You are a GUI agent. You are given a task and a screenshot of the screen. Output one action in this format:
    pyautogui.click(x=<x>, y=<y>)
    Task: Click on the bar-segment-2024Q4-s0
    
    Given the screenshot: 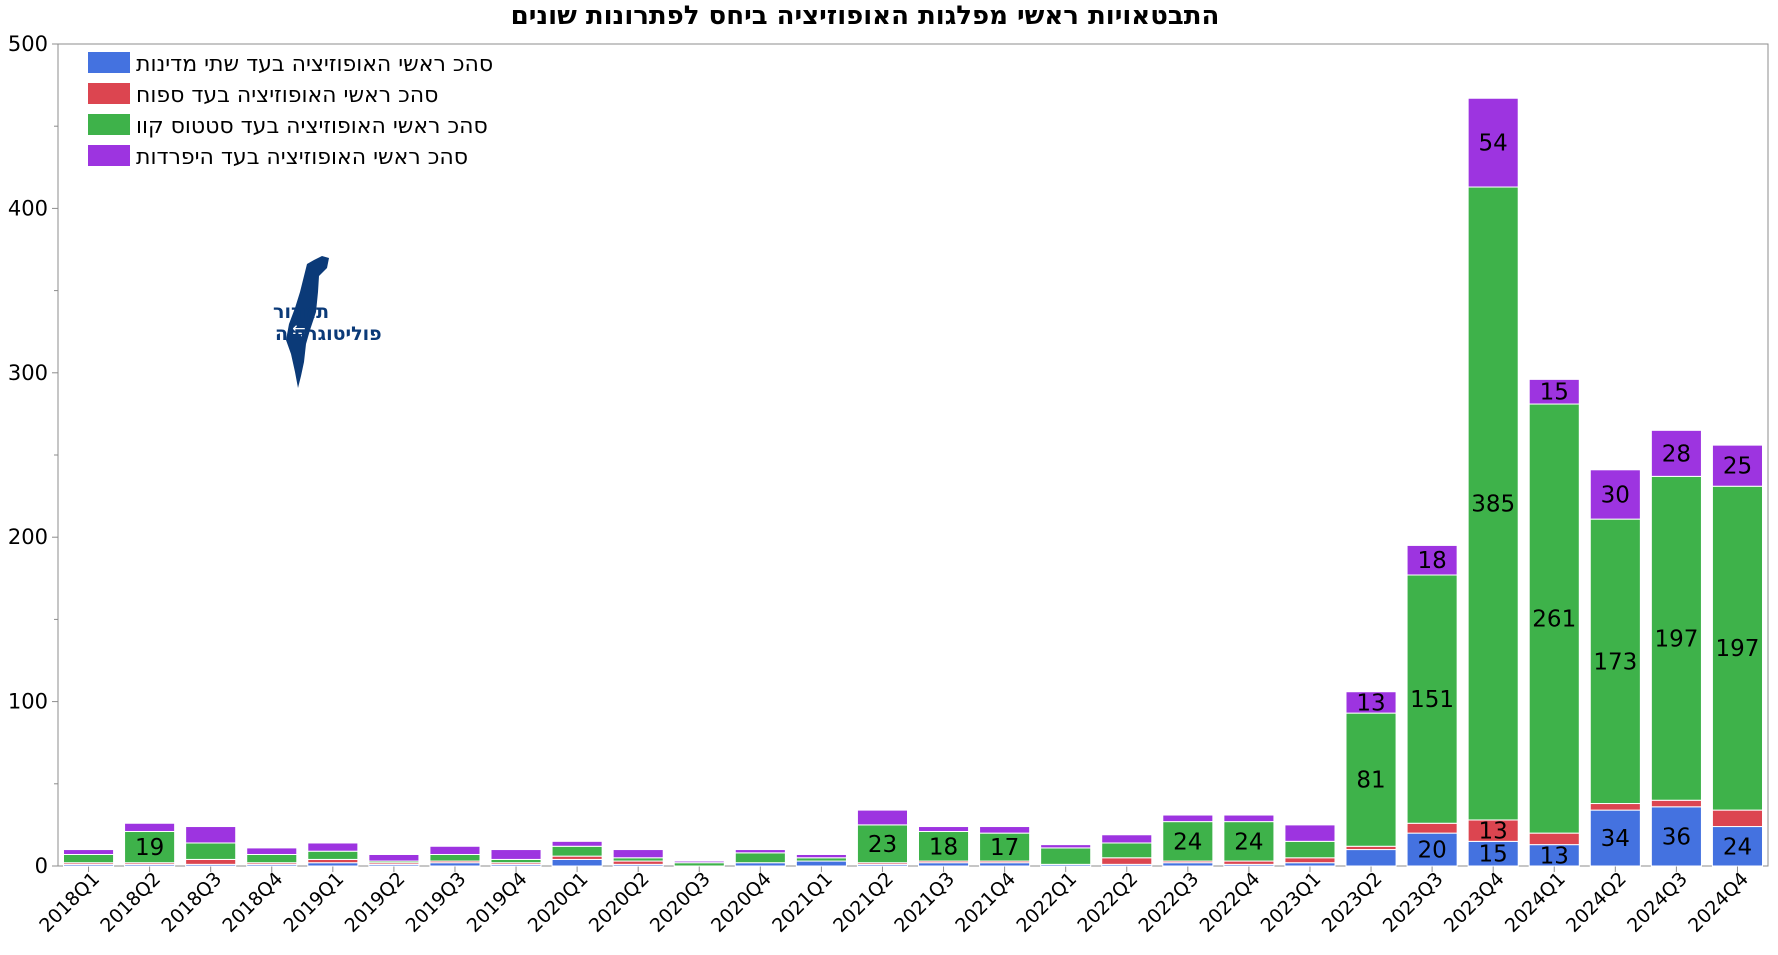 What is the action you would take?
    pyautogui.click(x=1737, y=846)
    